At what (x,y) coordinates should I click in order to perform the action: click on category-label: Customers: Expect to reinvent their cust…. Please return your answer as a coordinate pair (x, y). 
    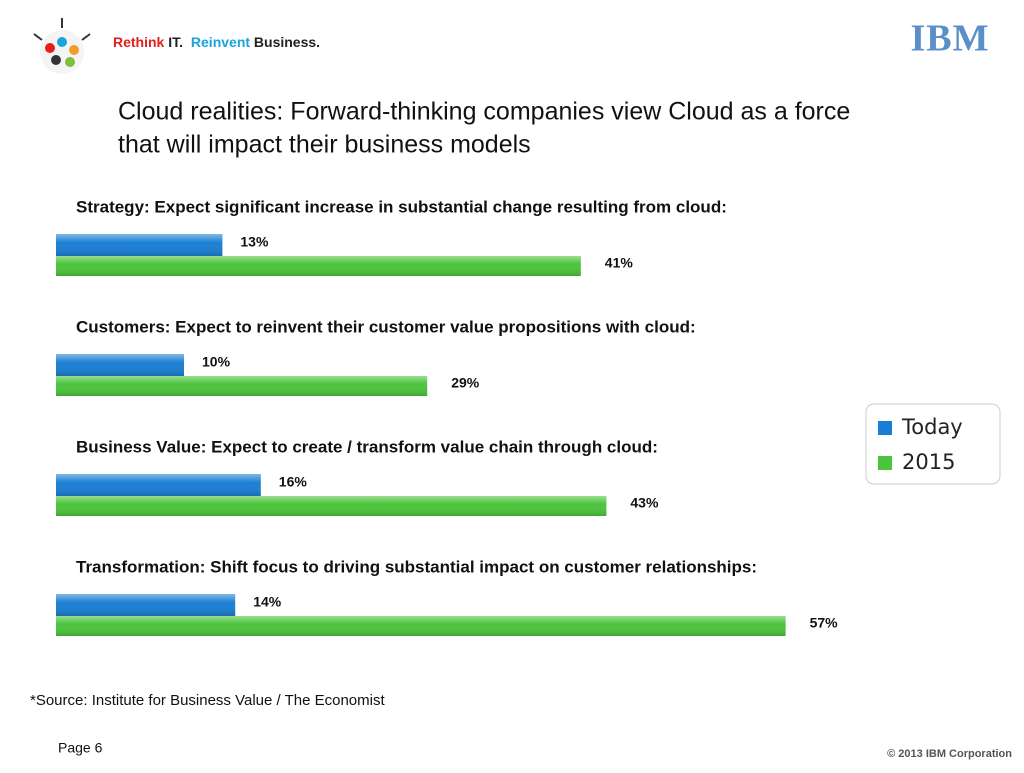
    Looking at the image, I should click on (386, 326).